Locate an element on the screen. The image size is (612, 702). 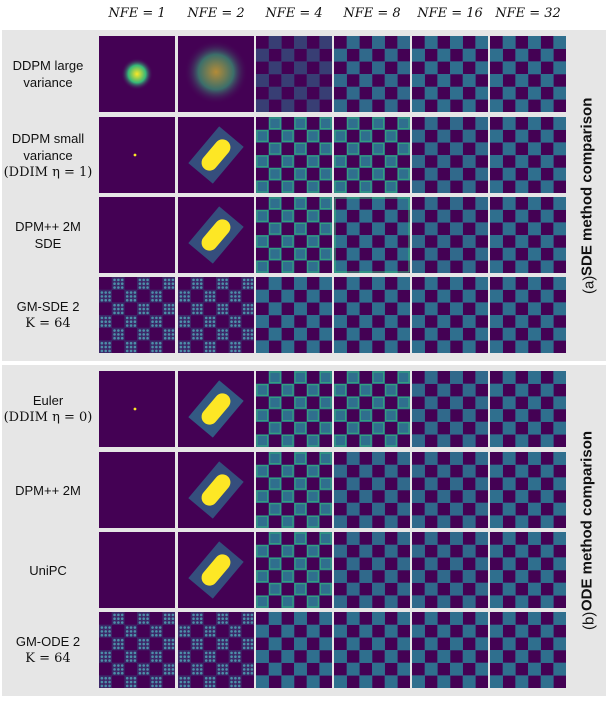
row-label-line: GM-SDE 2 is located at coordinates (48, 306).